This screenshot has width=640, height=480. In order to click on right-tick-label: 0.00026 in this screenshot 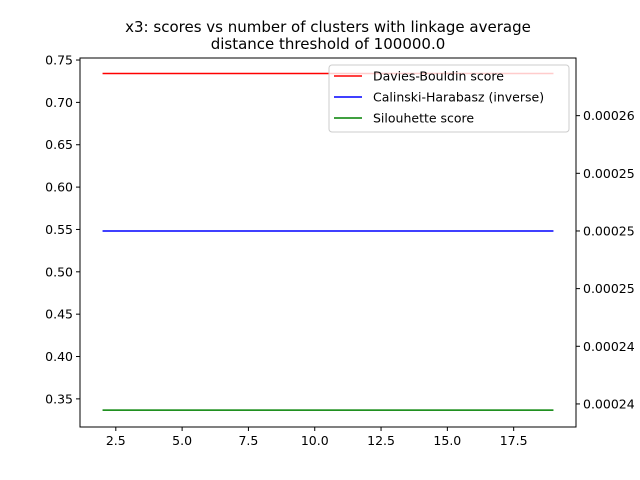, I will do `click(609, 115)`.